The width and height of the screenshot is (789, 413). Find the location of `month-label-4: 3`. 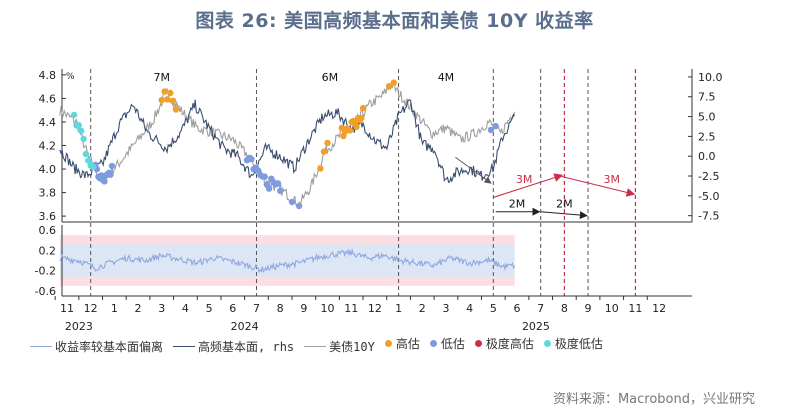

month-label-4: 3 is located at coordinates (161, 308).